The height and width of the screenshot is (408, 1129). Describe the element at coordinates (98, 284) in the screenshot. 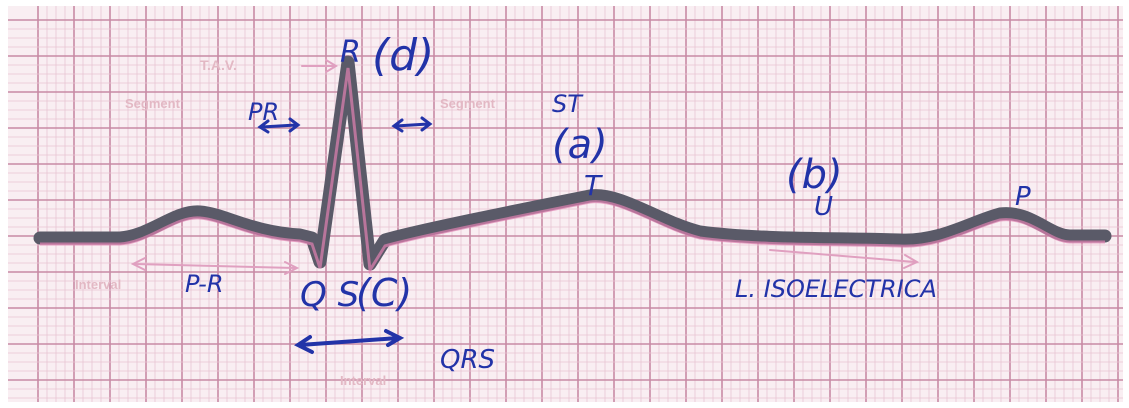

I see `interval-pr-label: Interval` at that location.